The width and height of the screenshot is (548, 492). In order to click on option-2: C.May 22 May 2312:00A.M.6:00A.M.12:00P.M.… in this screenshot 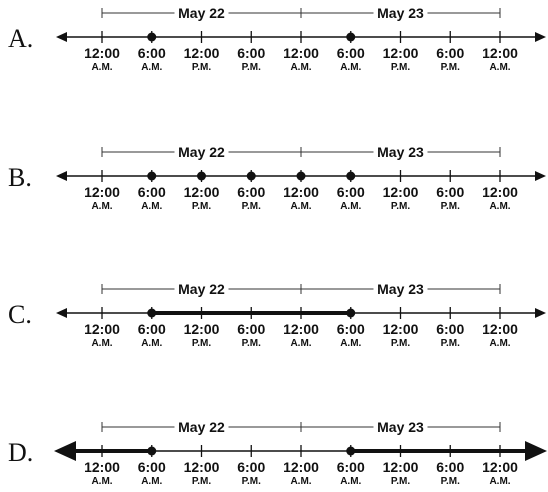, I will do `click(277, 315)`.